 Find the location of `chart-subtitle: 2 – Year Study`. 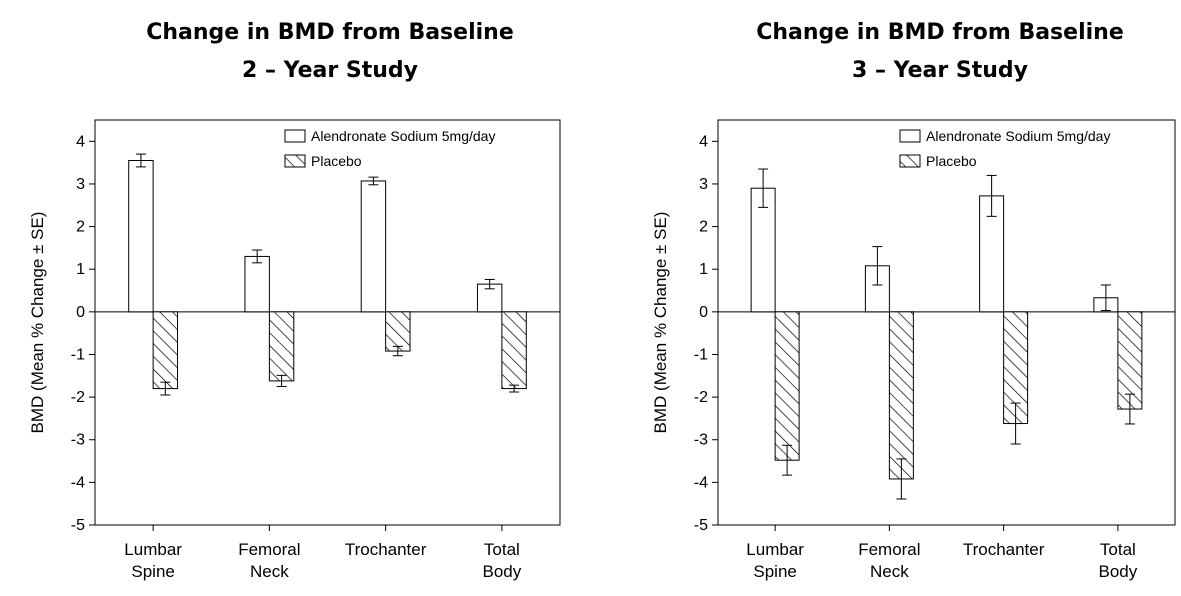

chart-subtitle: 2 – Year Study is located at coordinates (330, 70).